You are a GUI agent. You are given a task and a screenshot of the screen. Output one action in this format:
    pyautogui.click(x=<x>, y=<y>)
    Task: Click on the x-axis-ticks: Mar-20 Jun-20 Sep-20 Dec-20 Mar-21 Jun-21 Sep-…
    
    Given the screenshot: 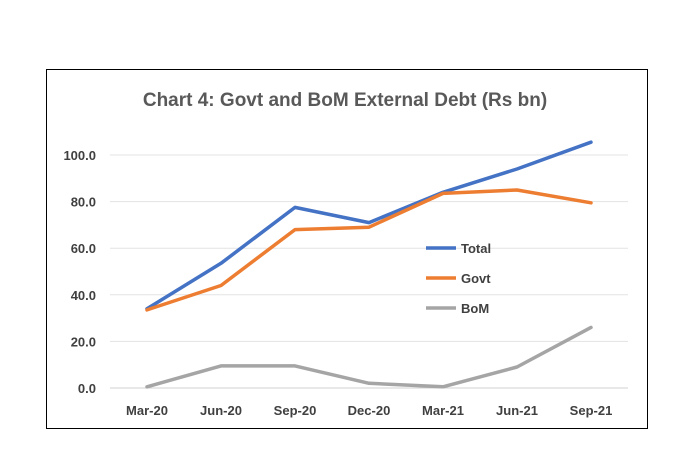 What is the action you would take?
    pyautogui.click(x=369, y=410)
    